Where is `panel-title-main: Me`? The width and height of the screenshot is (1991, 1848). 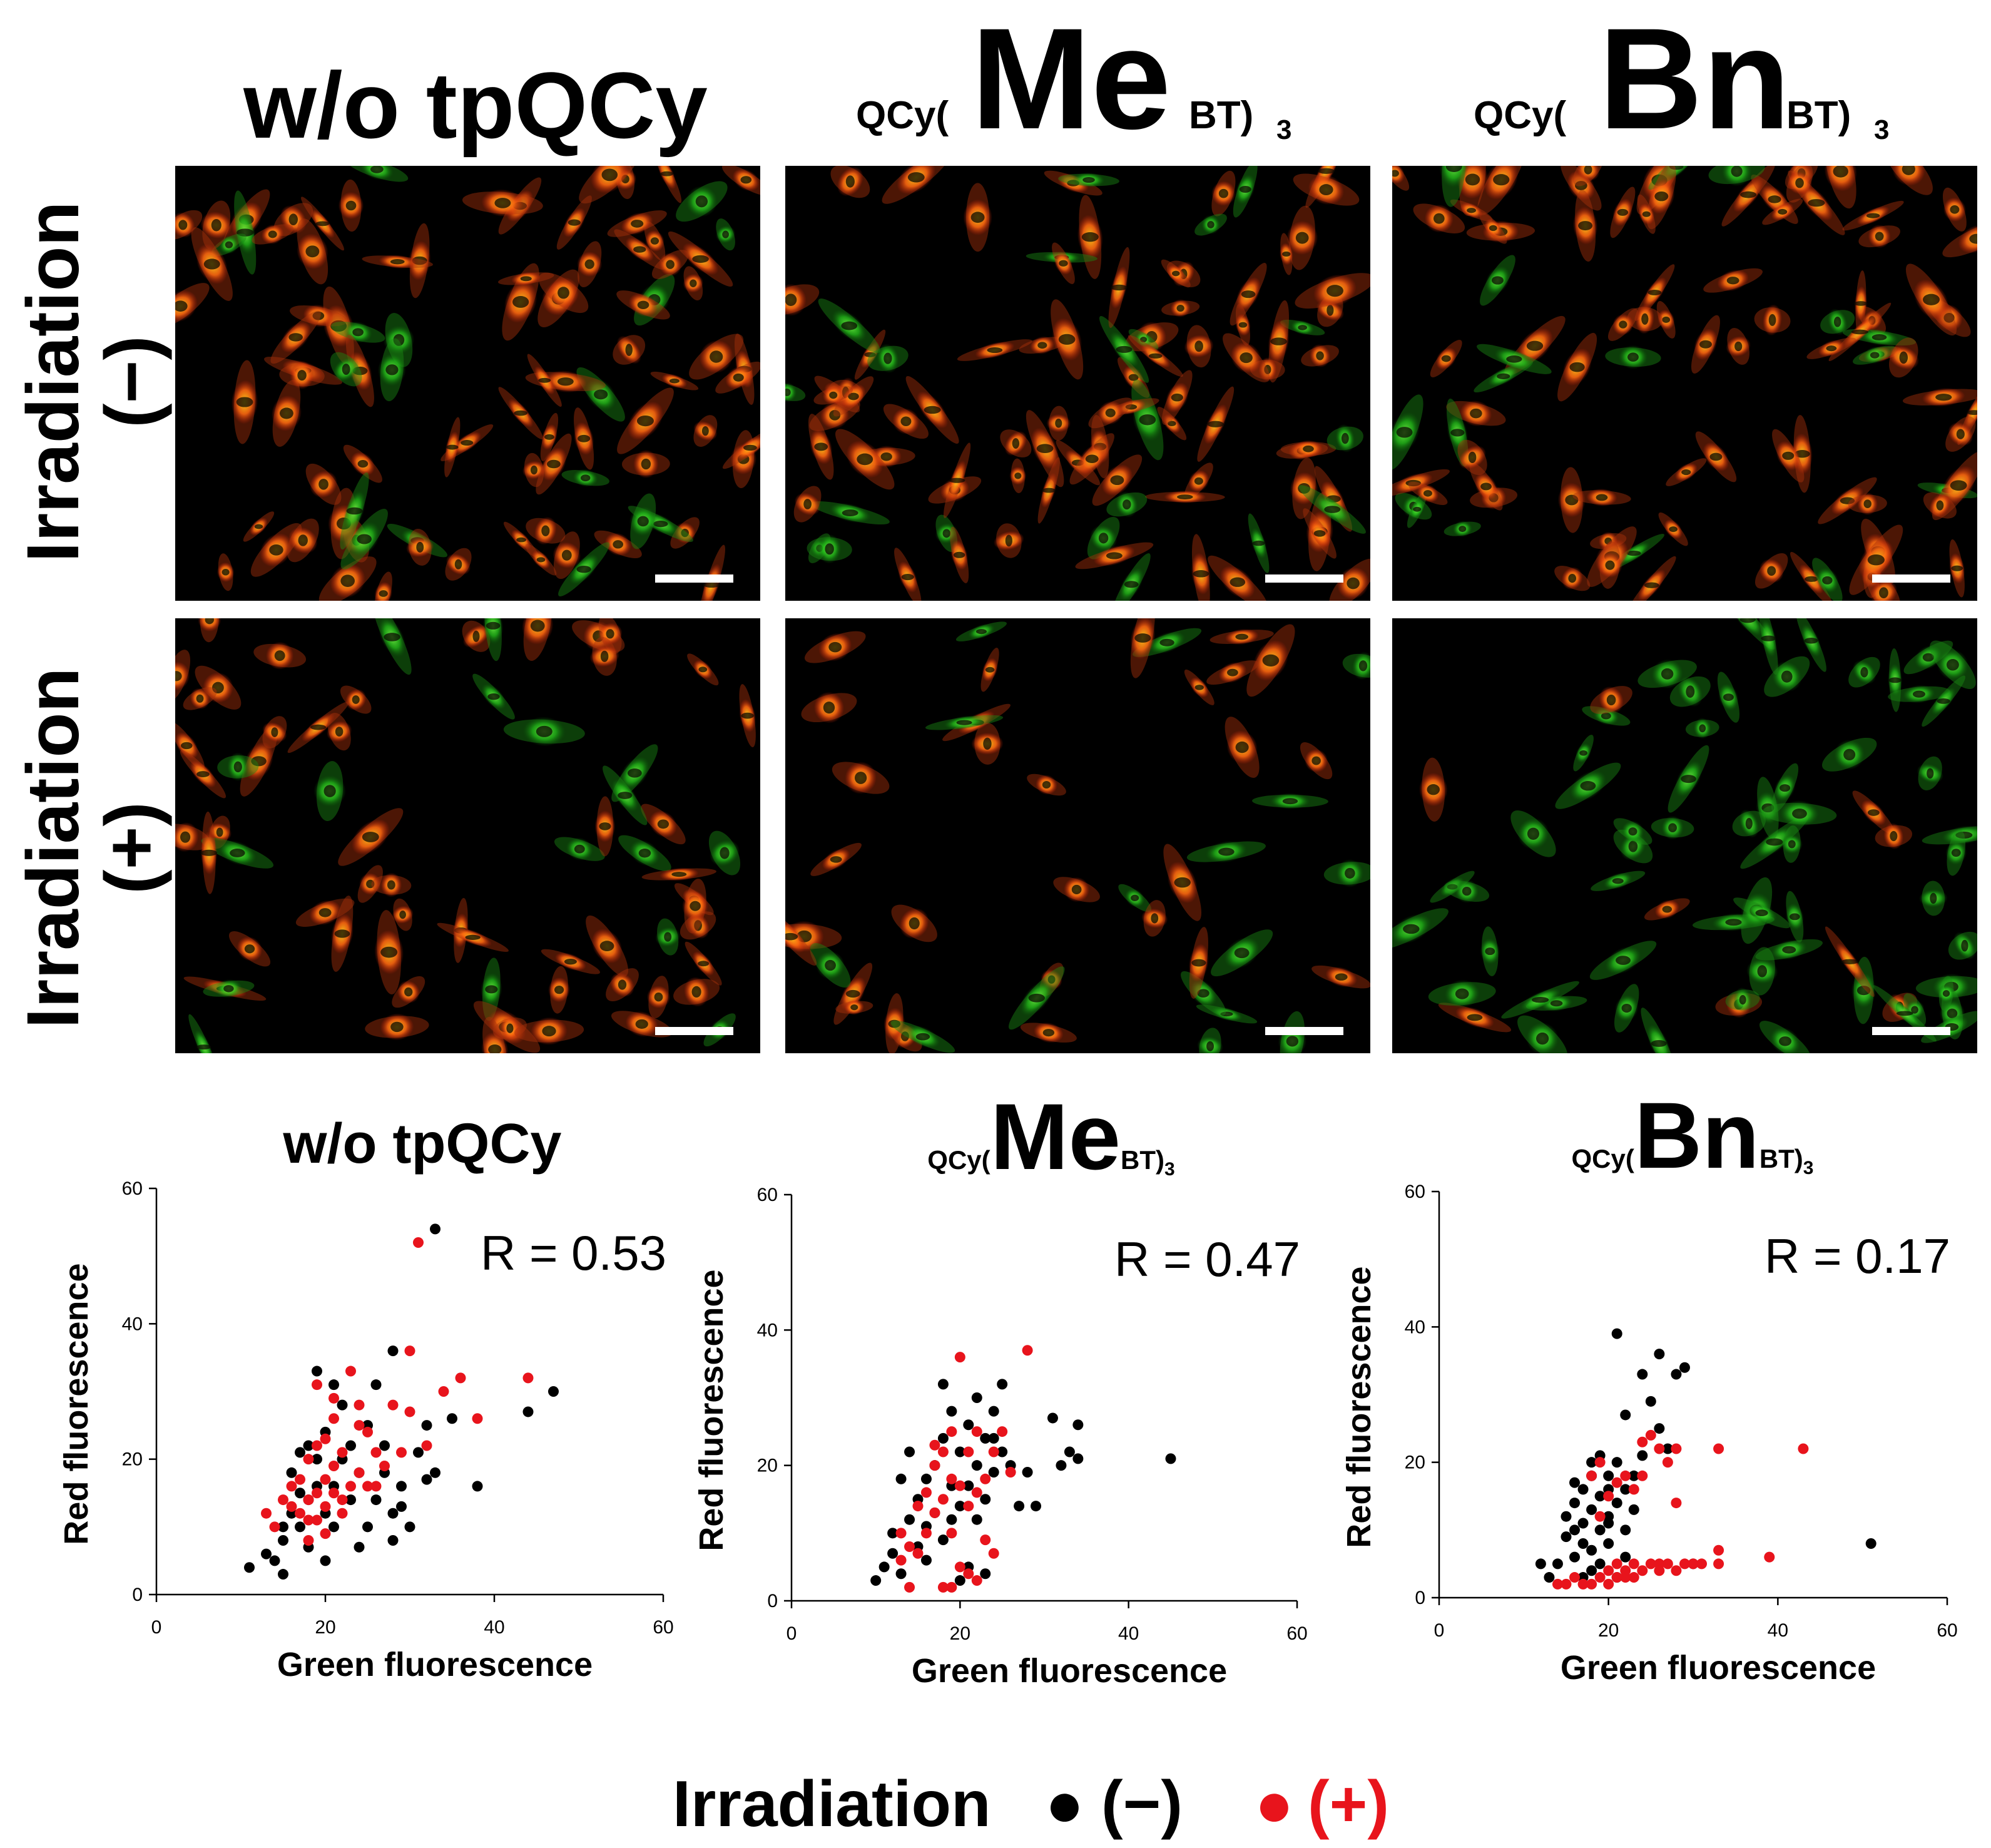
panel-title-main: Me is located at coordinates (1071, 79).